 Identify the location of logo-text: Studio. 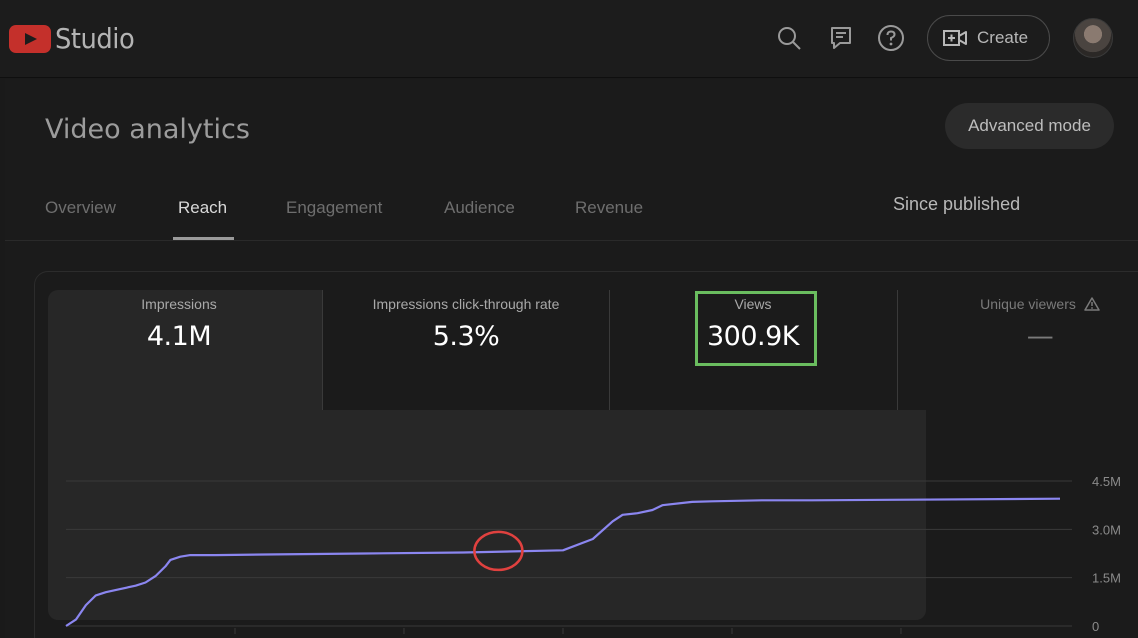
(95, 38).